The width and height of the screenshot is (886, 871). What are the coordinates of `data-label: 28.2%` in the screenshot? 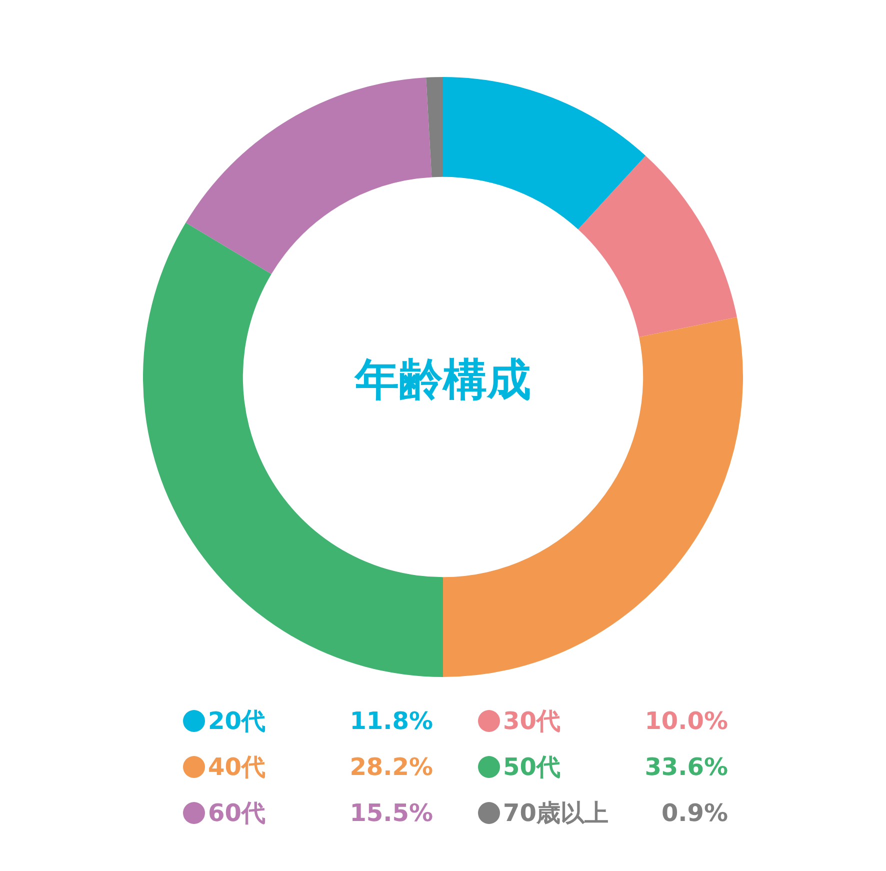 It's located at (391, 767).